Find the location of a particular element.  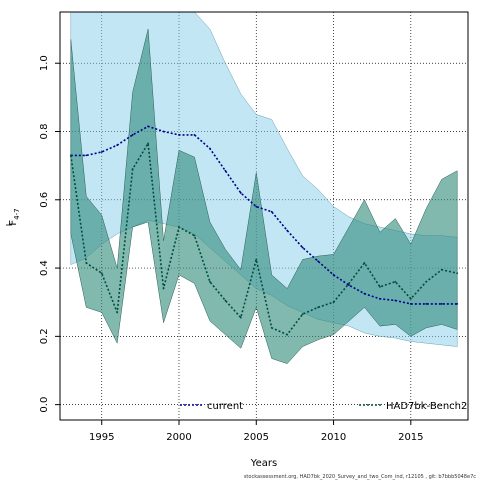

point-current-2010 is located at coordinates (333, 274).